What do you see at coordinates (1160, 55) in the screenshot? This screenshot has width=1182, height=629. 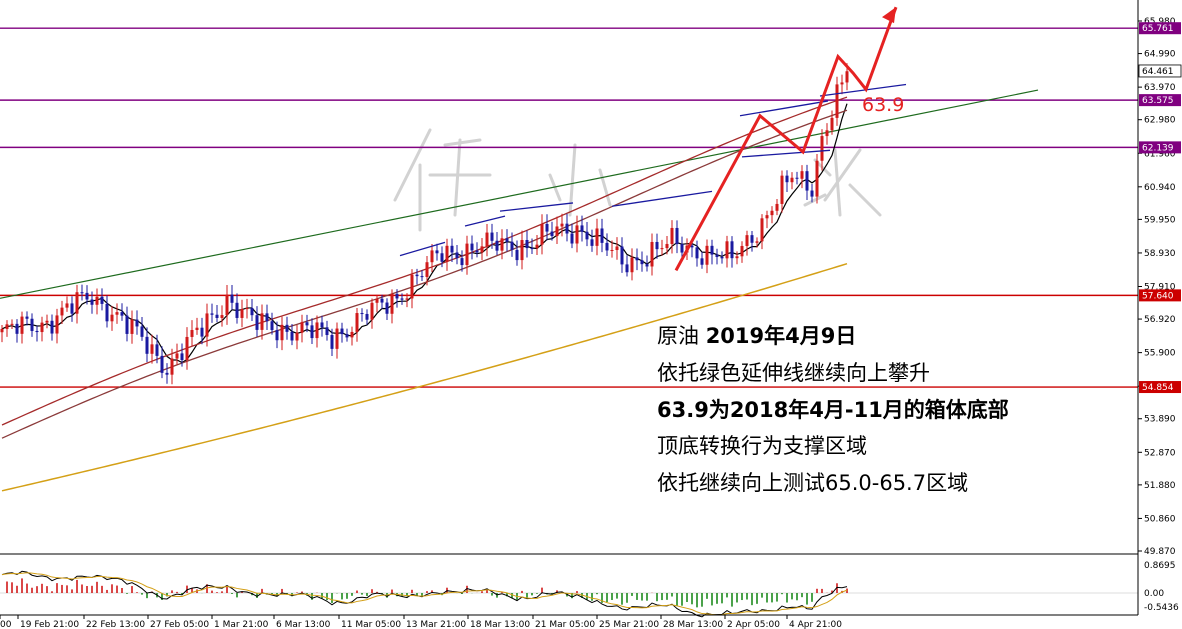 I see `price-tick-label: 64.990` at bounding box center [1160, 55].